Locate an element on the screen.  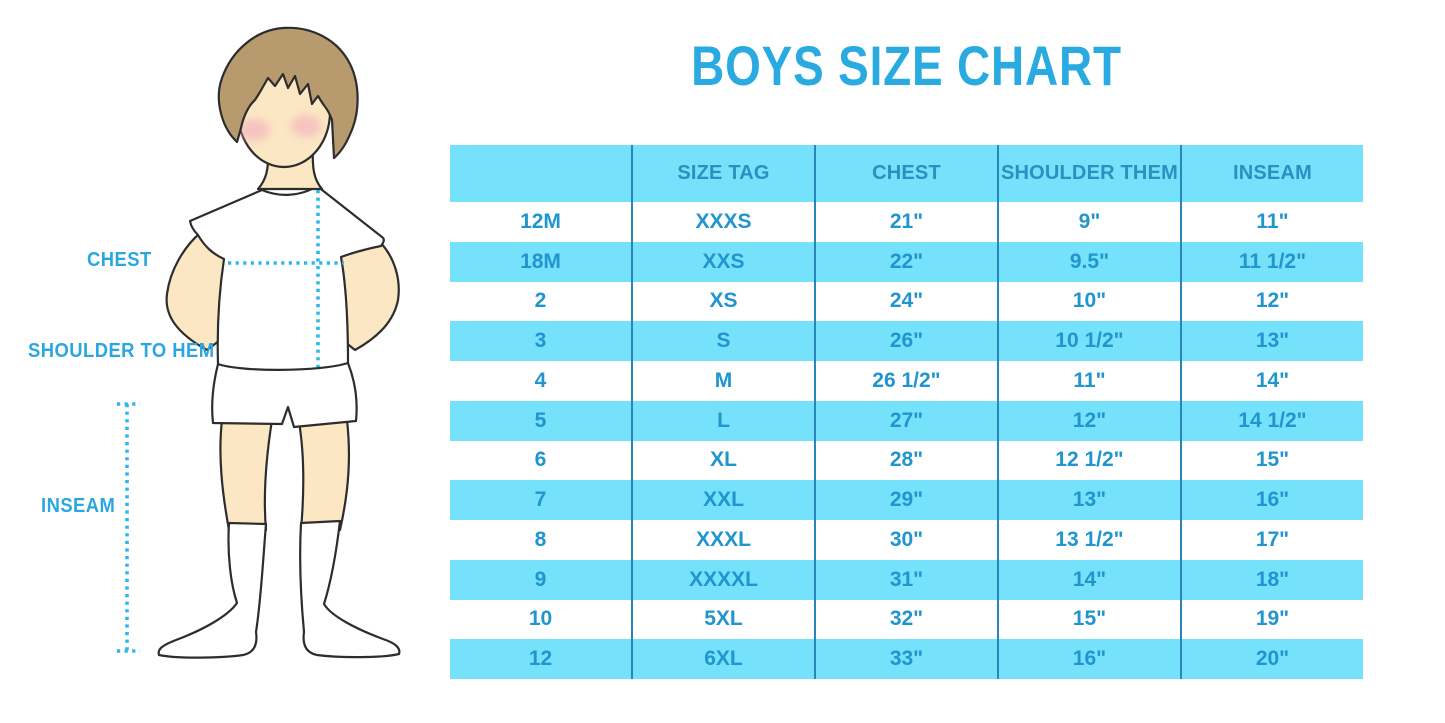
table-cell: 26 1/2" is located at coordinates (905, 381).